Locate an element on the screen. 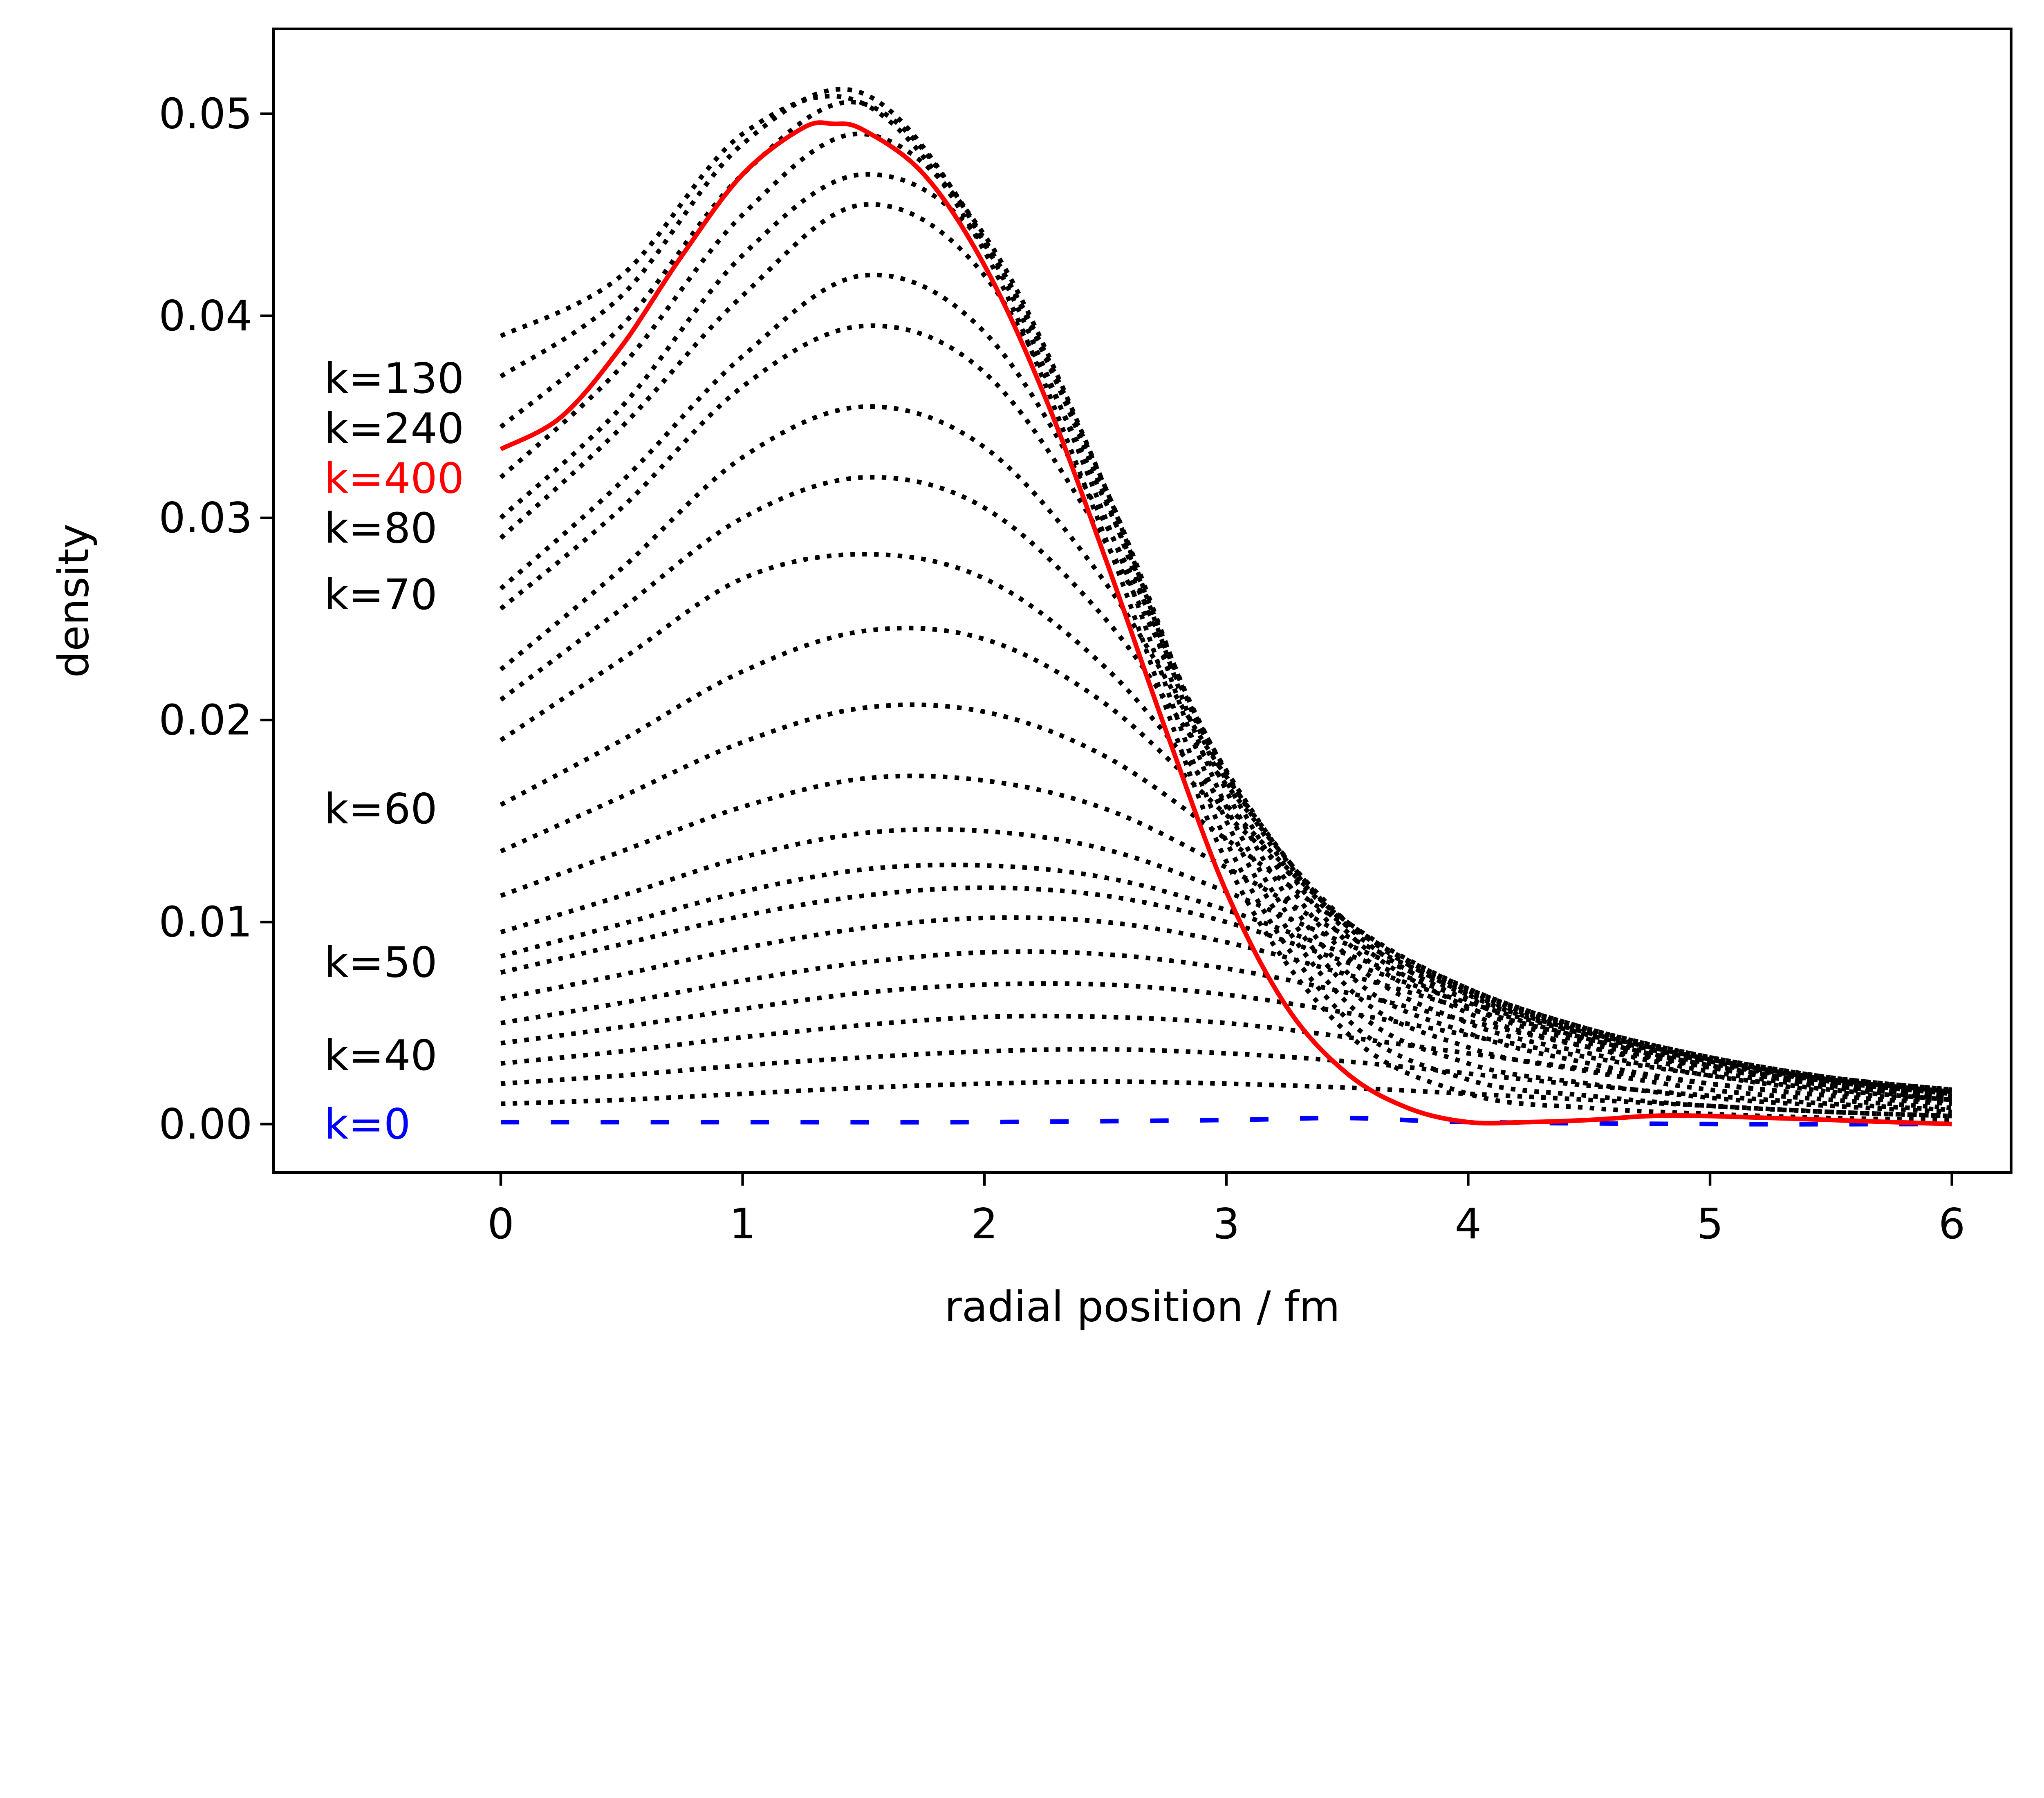 The width and height of the screenshot is (2044, 1798). x-axis: 0 1 2 3 4 5 6 is located at coordinates (1226, 1211).